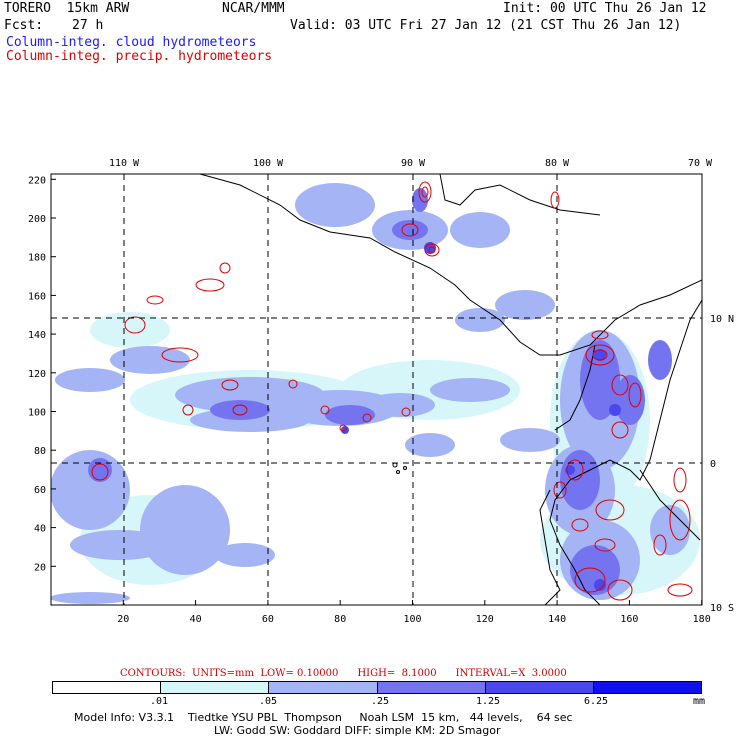 Image resolution: width=740 pixels, height=740 pixels. I want to click on scale-unit: mm, so click(699, 701).